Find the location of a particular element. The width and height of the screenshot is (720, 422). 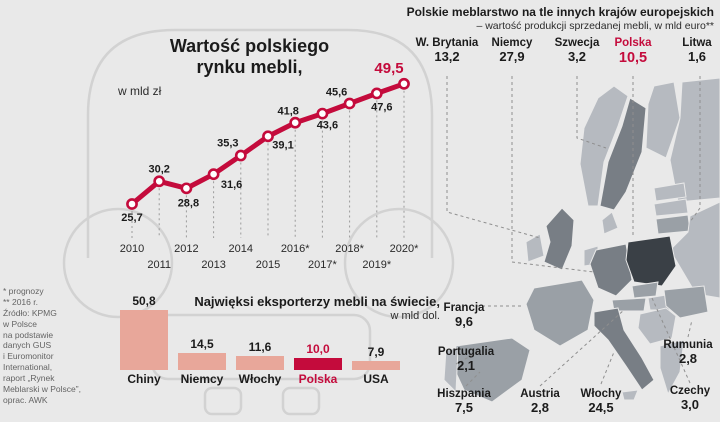

year-label: 2019* is located at coordinates (376, 265).